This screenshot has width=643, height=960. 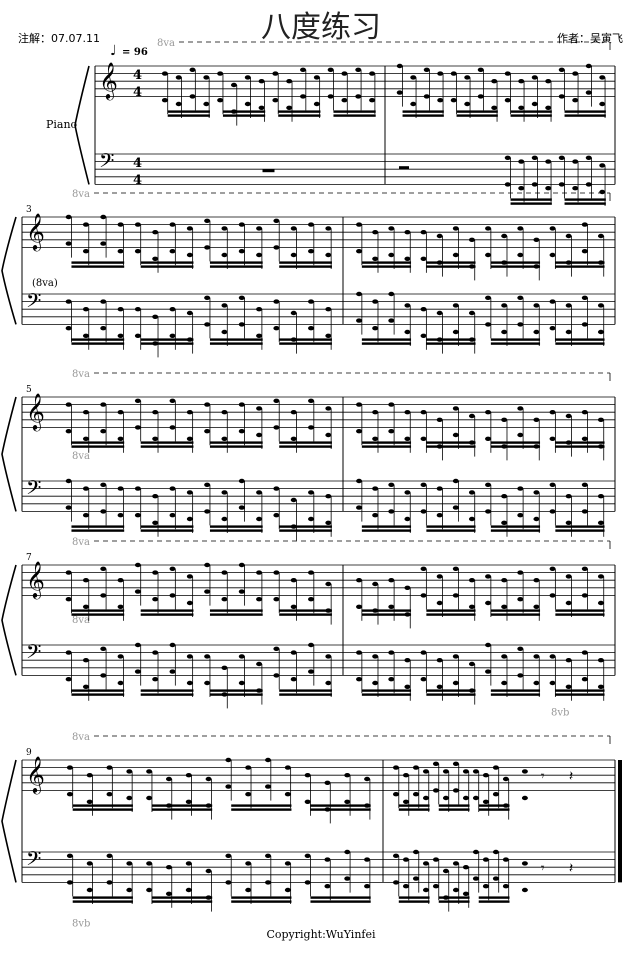 What do you see at coordinates (29, 390) in the screenshot?
I see `measure-number: 5` at bounding box center [29, 390].